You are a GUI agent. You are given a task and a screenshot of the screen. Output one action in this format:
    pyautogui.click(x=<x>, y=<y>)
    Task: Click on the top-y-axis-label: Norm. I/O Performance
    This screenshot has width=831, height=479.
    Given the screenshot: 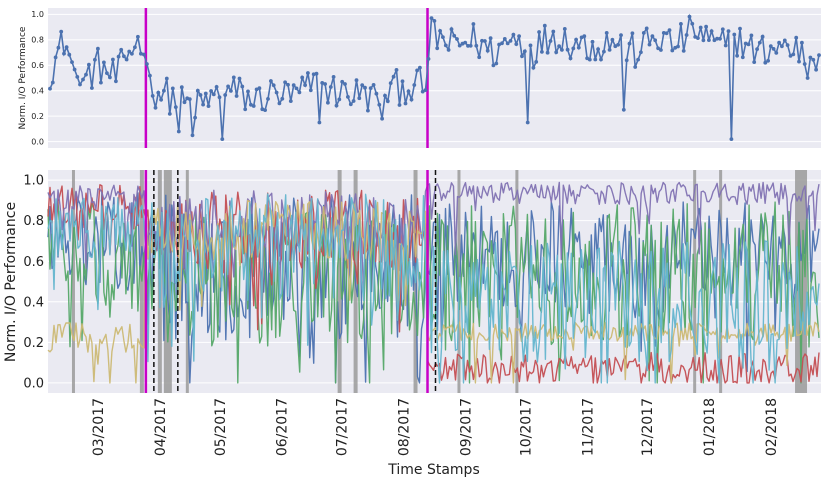 What is the action you would take?
    pyautogui.click(x=23, y=77)
    